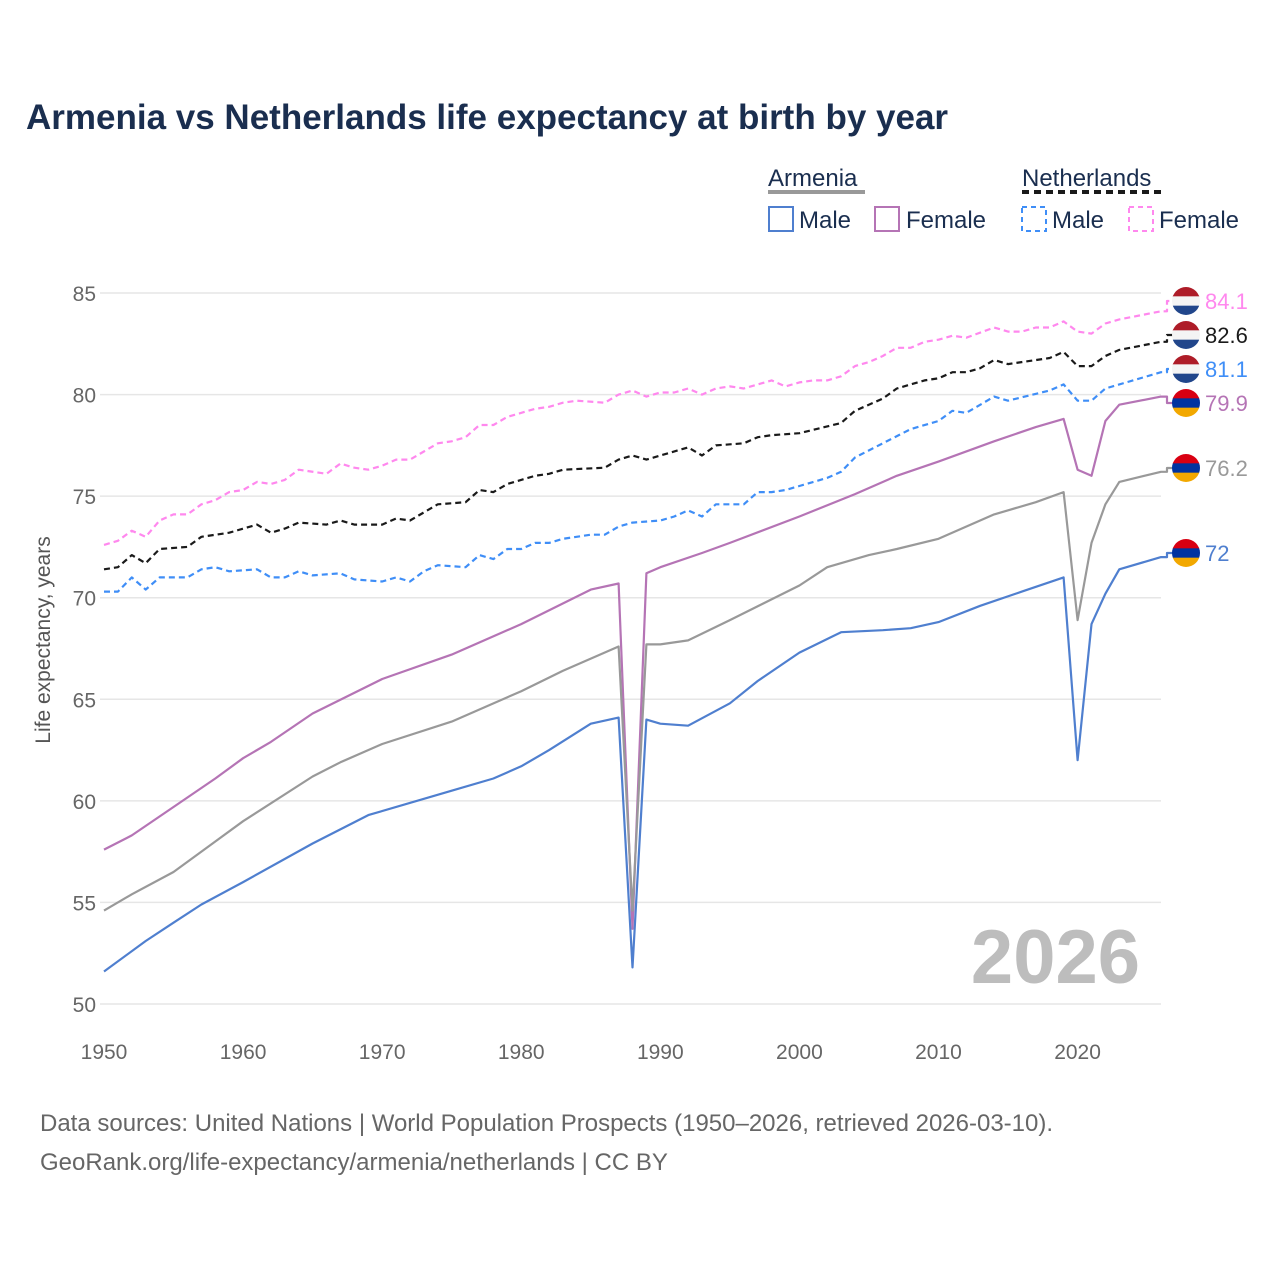 This screenshot has width=1280, height=1280. Describe the element at coordinates (1226, 369) in the screenshot. I see `end-value-label: 81.1` at that location.